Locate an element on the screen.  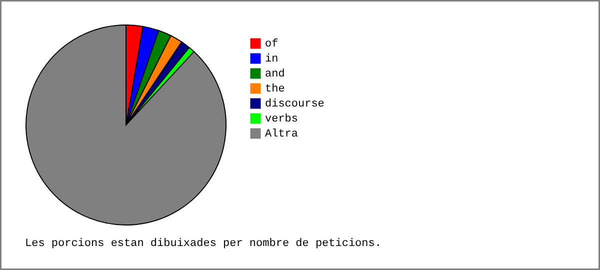
legend-label: and is located at coordinates (275, 74).